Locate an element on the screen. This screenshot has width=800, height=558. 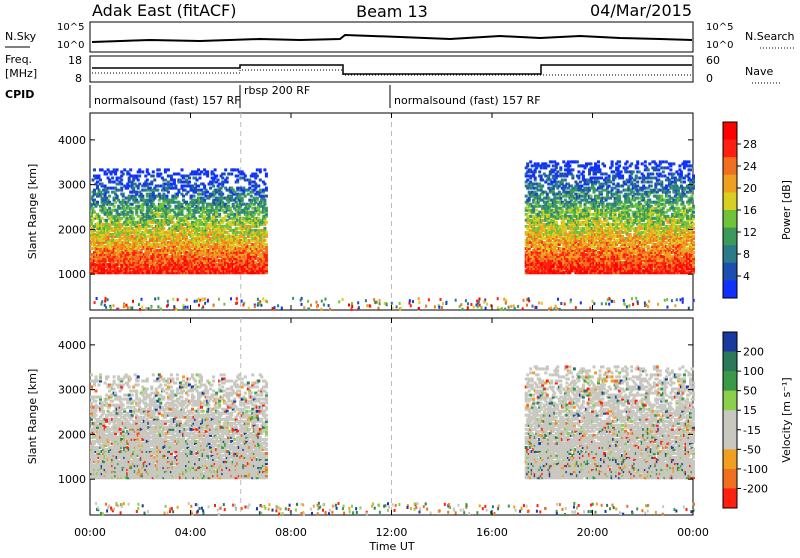
cpid-segment-3: normalsound (fast) 157 RF is located at coordinates (467, 100).